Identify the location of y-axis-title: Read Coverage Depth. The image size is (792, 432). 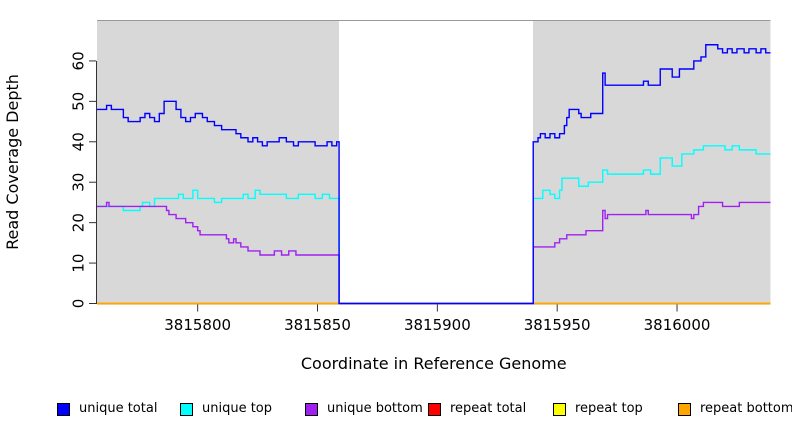
(12, 162).